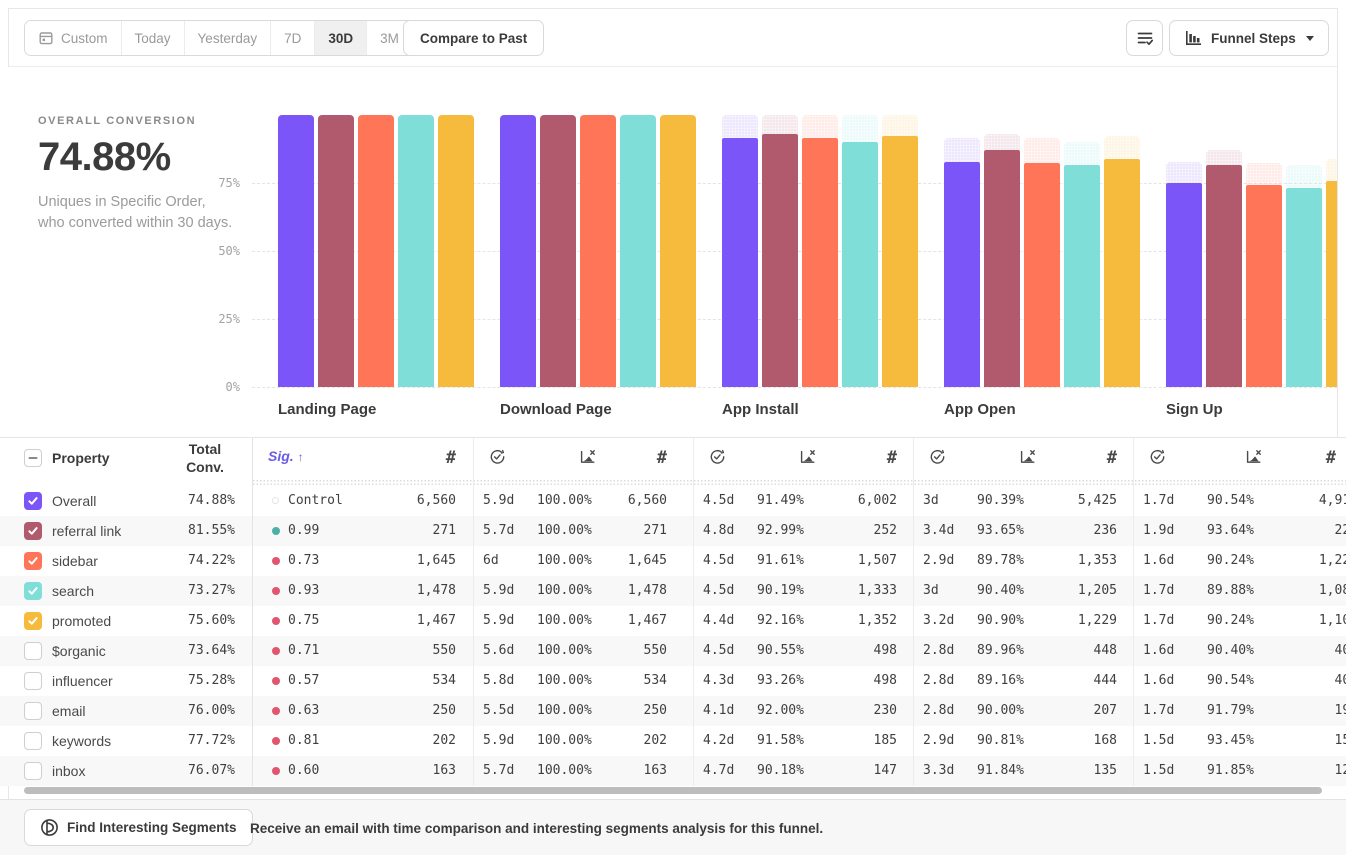 This screenshot has height=856, width=1346. I want to click on range-30d-button: 30D, so click(340, 38).